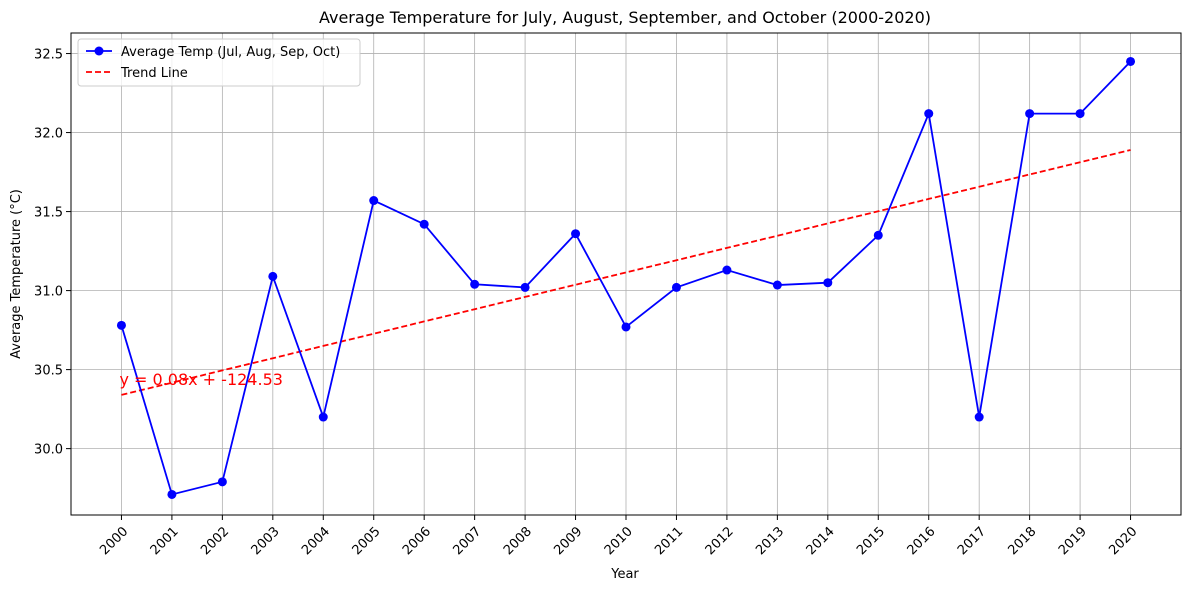 This screenshot has height=590, width=1189. What do you see at coordinates (230, 52) in the screenshot?
I see `legend-series-label: Average Temp (Jul, Aug, Sep, Oct)` at bounding box center [230, 52].